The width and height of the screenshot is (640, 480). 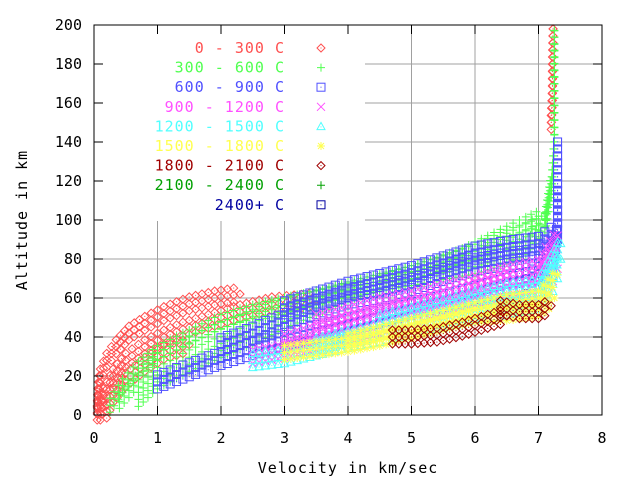 I want to click on y-tick-label: 40, so click(x=73, y=337).